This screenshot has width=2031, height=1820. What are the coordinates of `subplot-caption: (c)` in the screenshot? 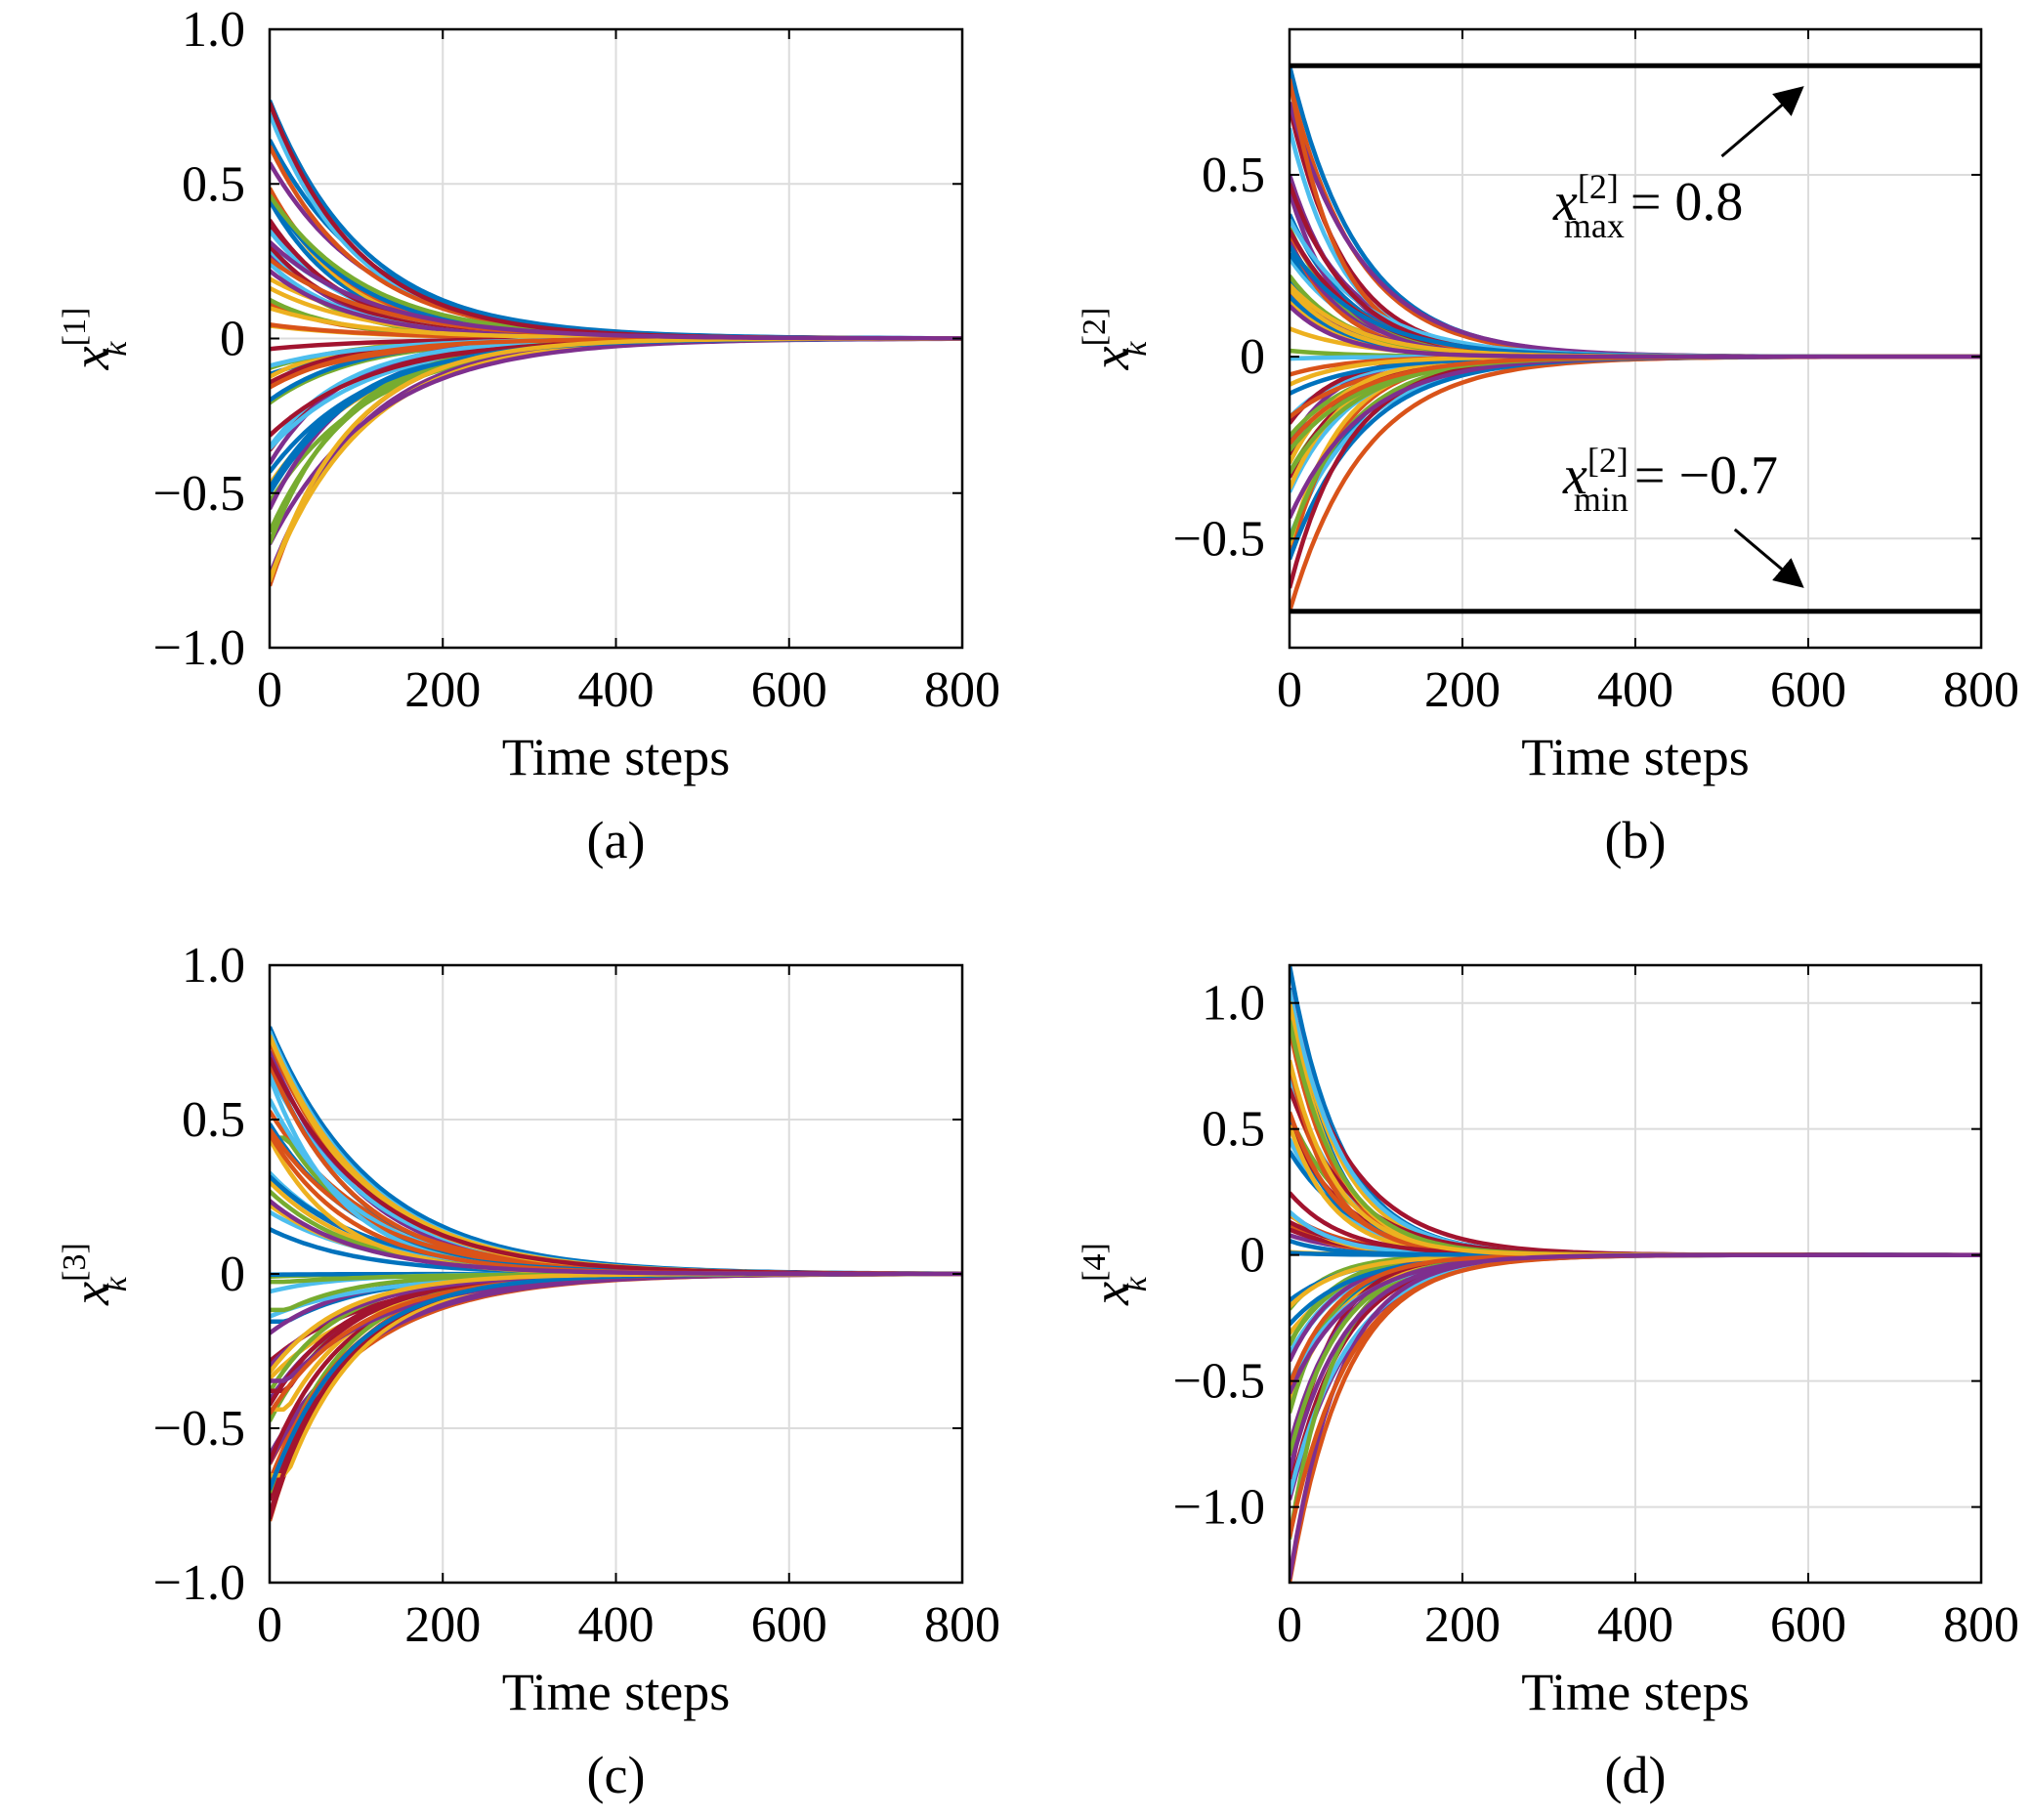 It's located at (617, 1775).